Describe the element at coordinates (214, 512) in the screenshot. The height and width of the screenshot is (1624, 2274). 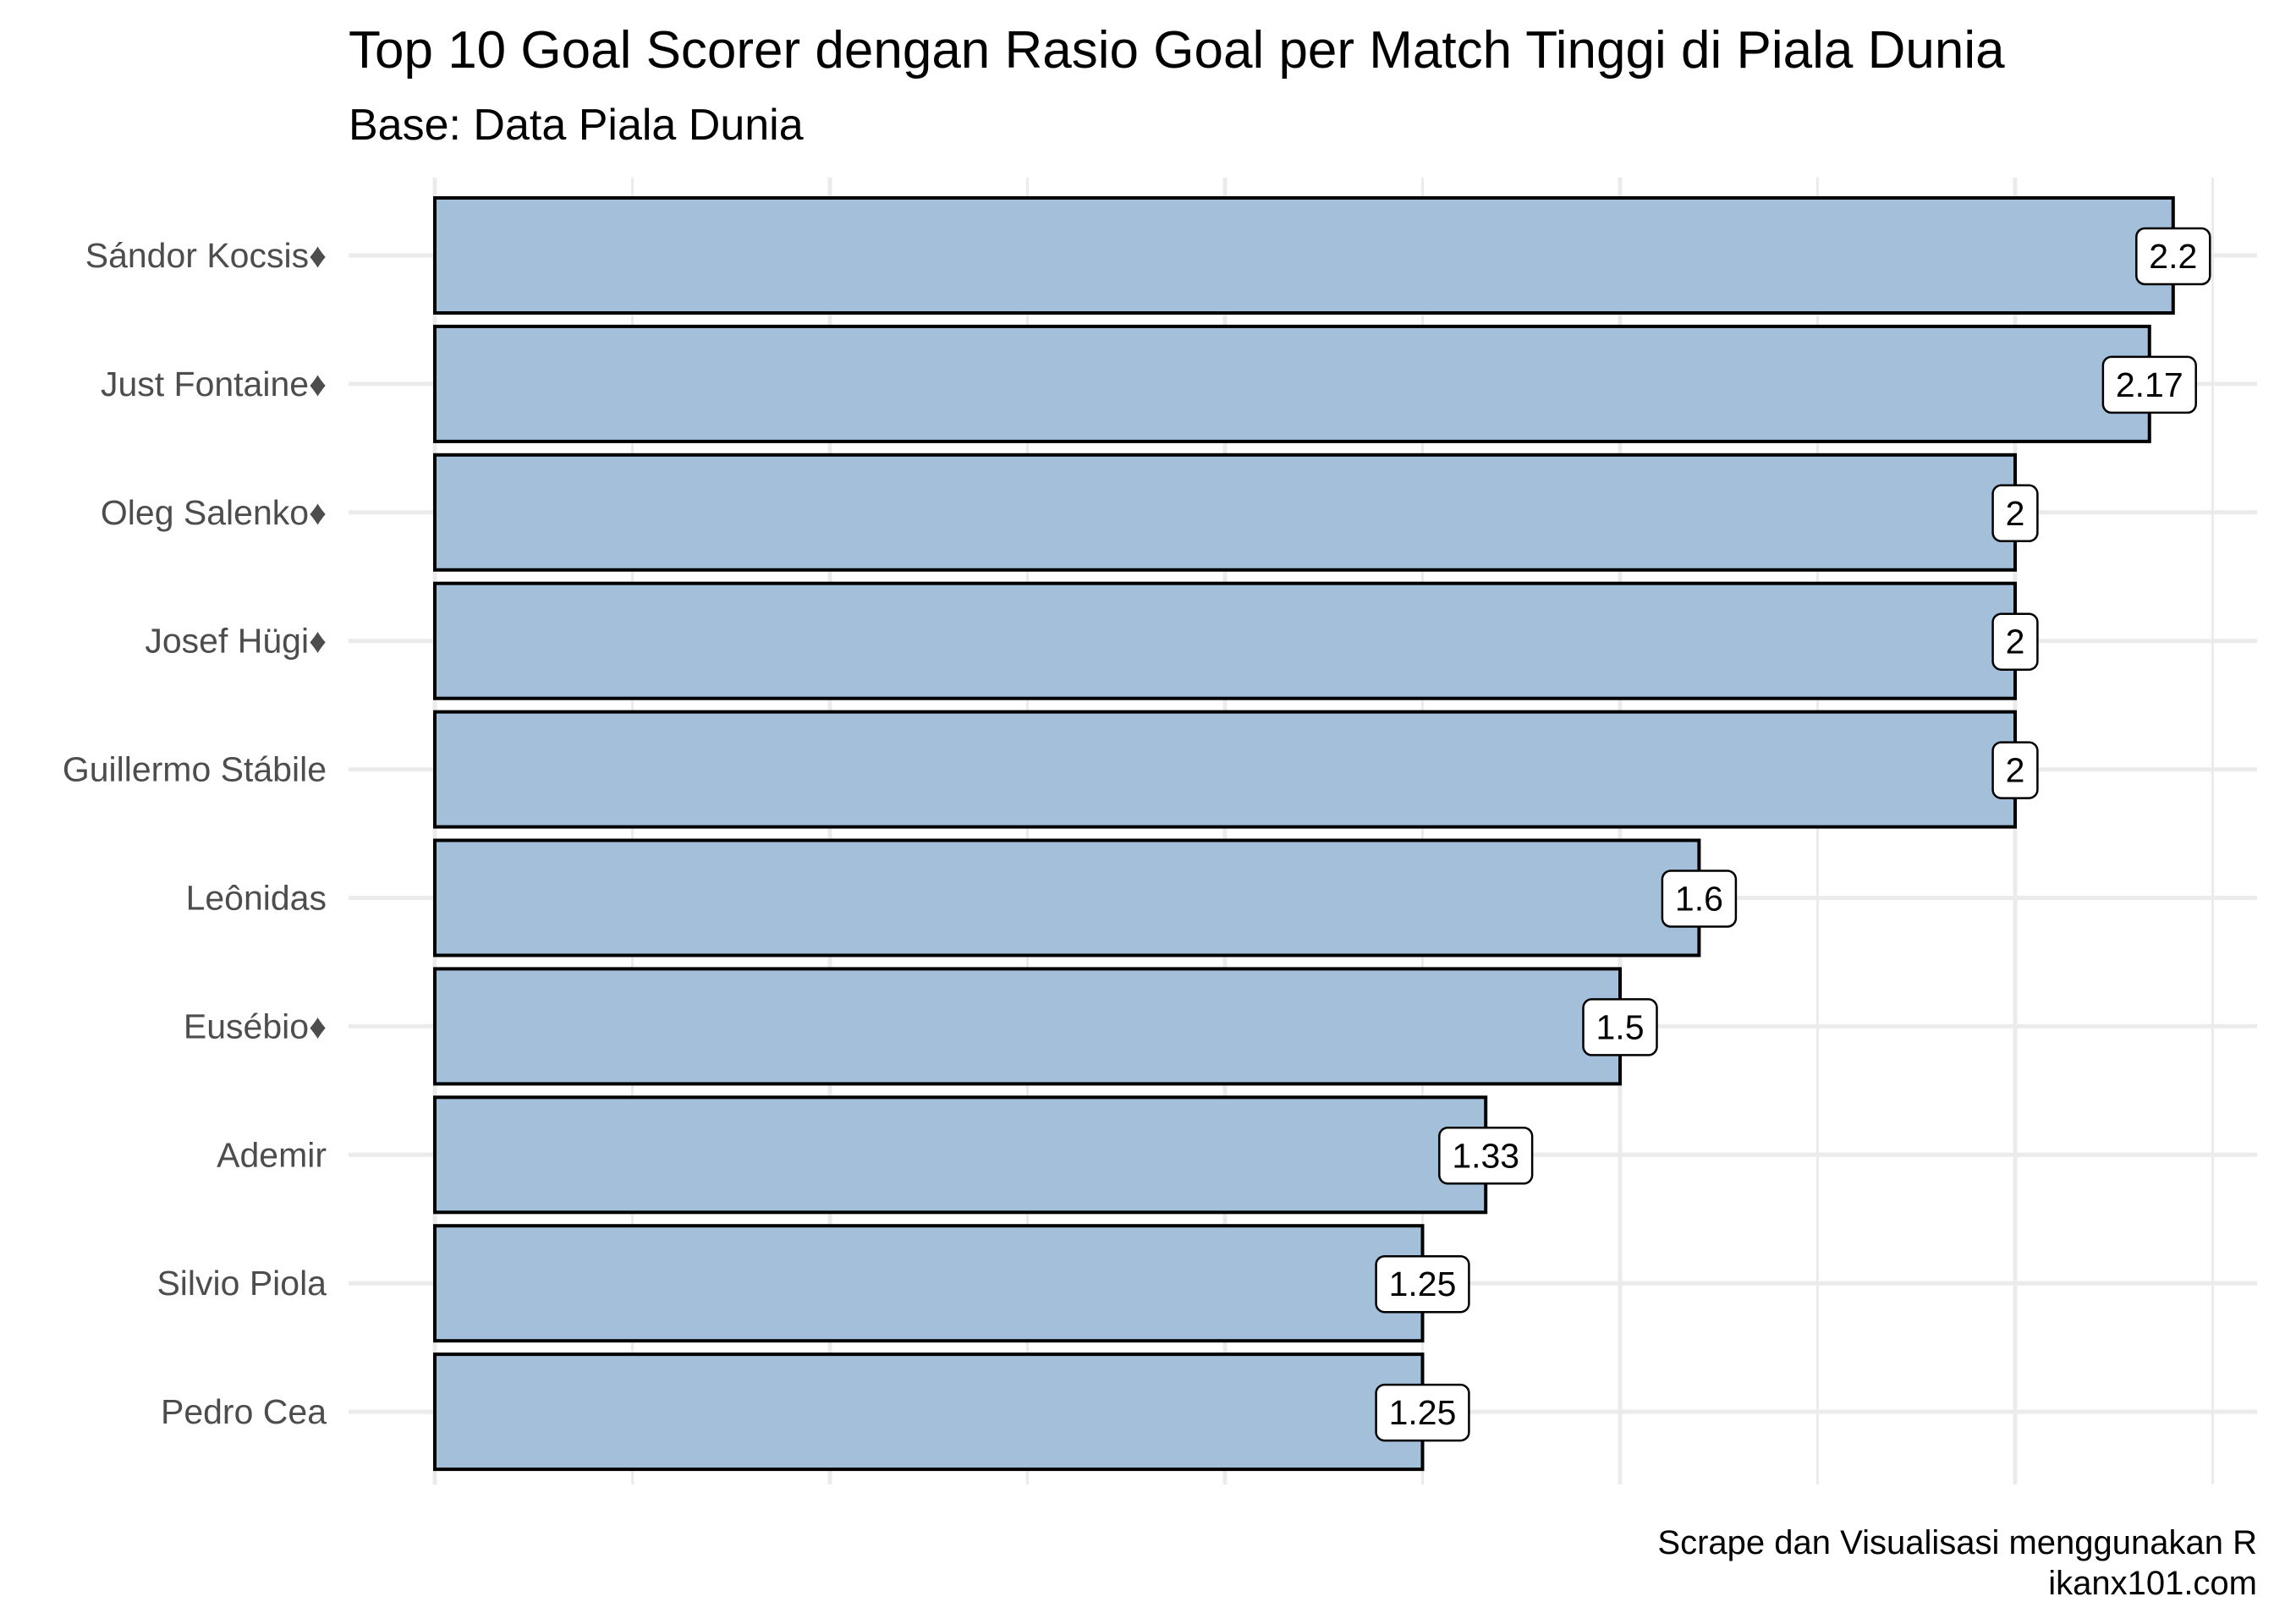
I see `y-tick-label: Oleg Salenko♦` at that location.